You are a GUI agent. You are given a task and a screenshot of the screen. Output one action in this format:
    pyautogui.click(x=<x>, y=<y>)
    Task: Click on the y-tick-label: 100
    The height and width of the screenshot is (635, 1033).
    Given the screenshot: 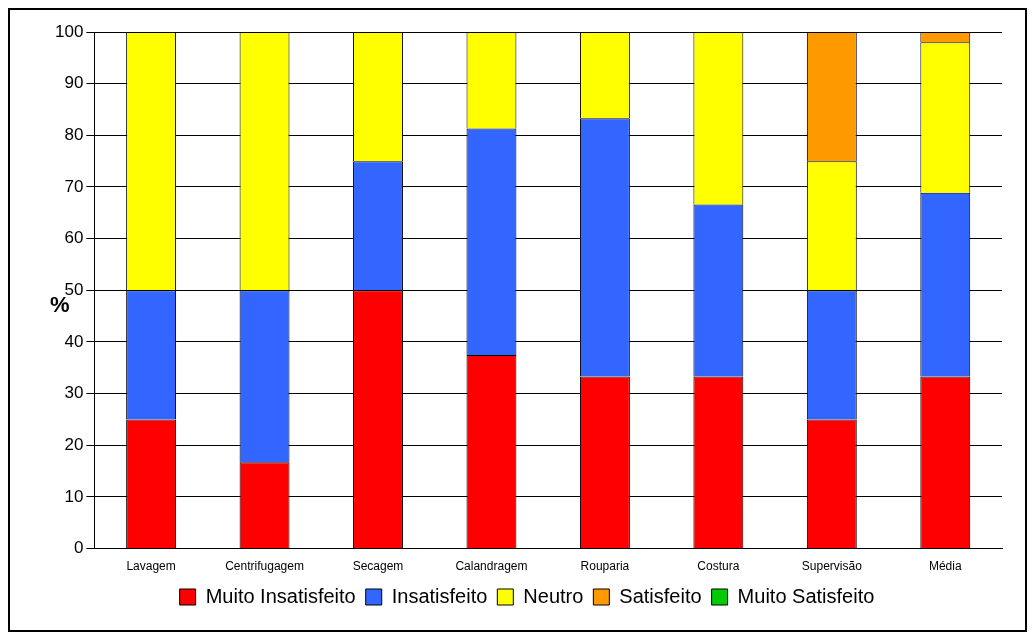 What is the action you would take?
    pyautogui.click(x=69, y=31)
    